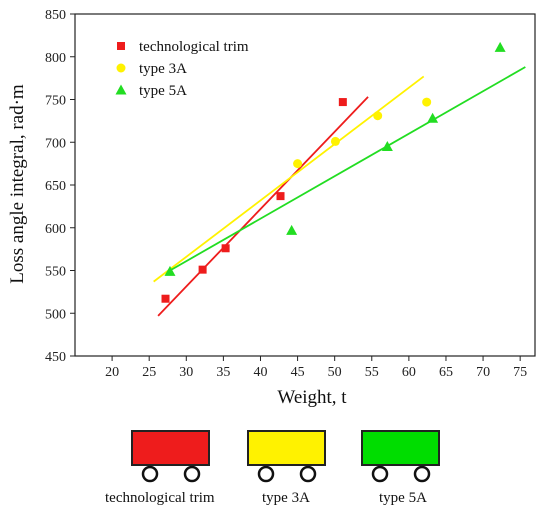 This screenshot has height=514, width=550. What do you see at coordinates (55, 229) in the screenshot?
I see `y-tick-label: 600` at bounding box center [55, 229].